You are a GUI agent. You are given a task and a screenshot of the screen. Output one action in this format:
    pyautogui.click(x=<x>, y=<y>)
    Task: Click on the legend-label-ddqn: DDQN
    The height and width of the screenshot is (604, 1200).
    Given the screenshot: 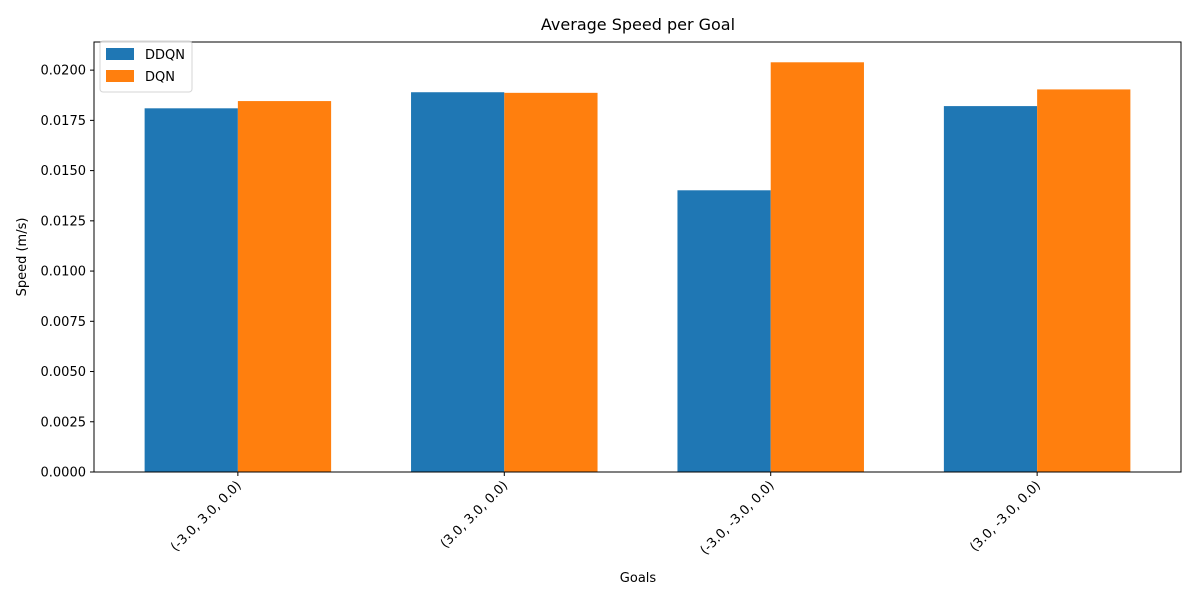 What is the action you would take?
    pyautogui.click(x=165, y=55)
    